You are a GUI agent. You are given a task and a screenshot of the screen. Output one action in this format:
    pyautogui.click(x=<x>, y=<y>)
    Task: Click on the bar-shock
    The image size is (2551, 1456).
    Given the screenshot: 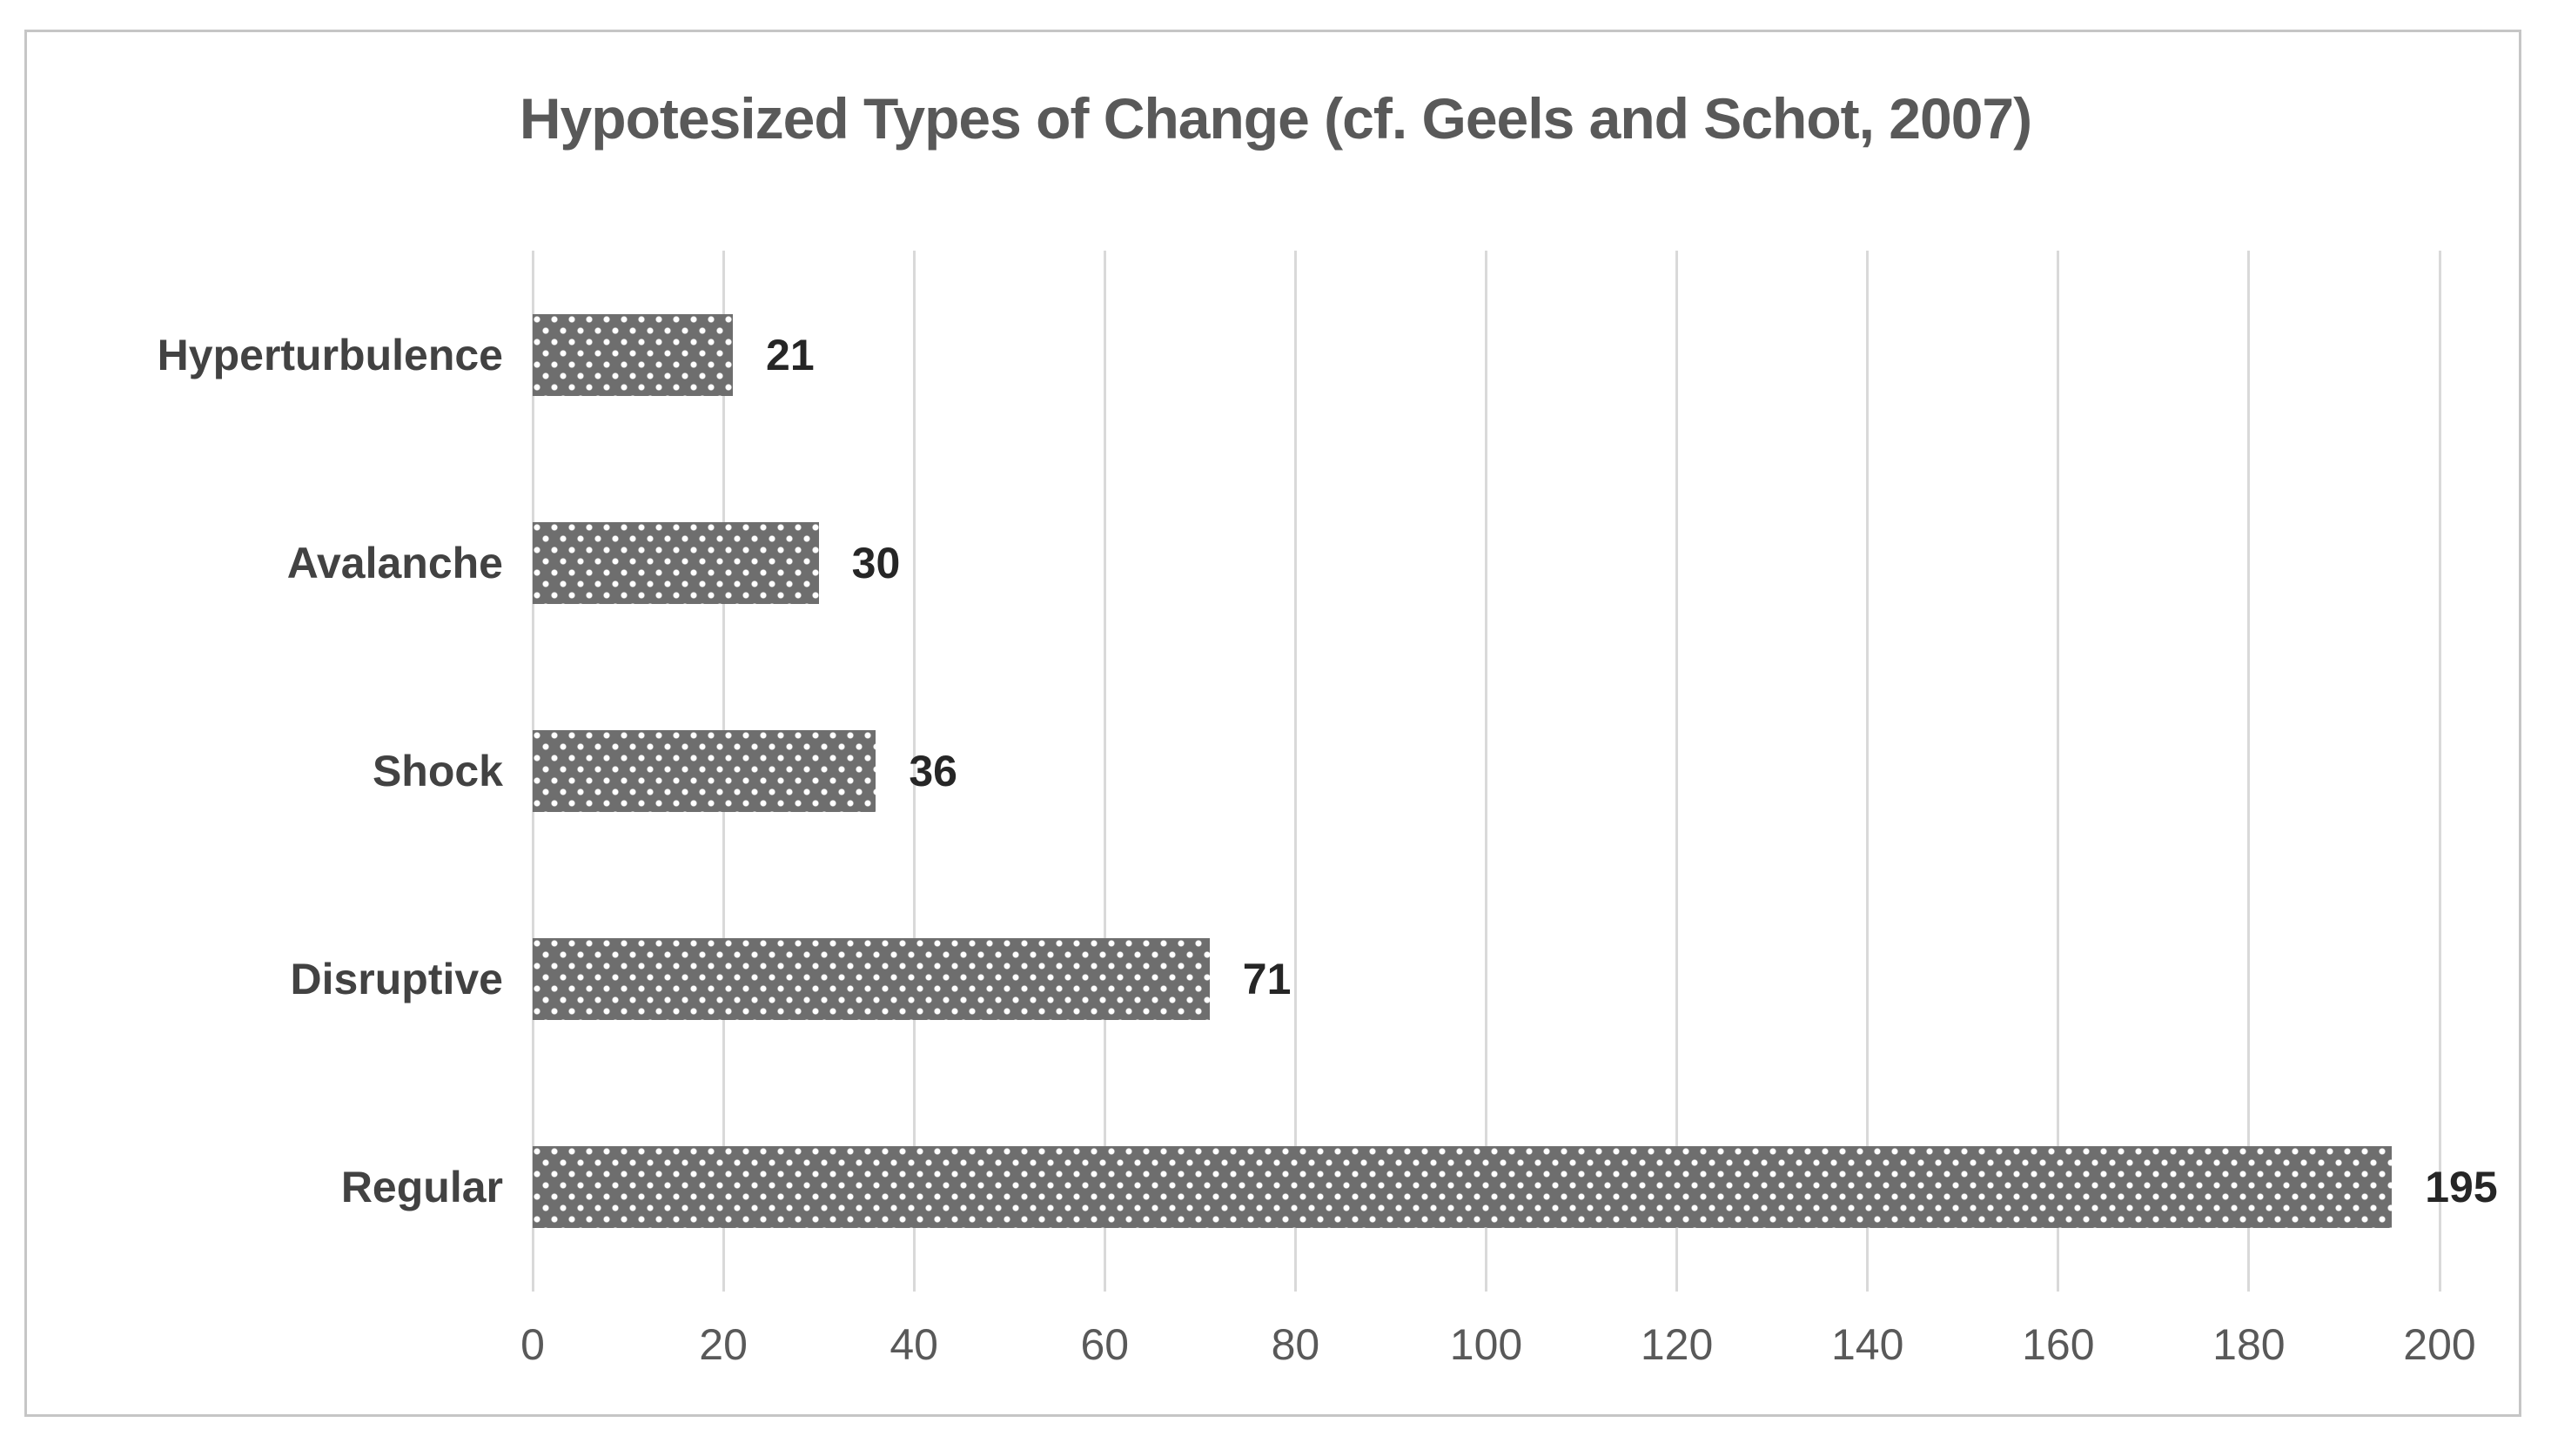 What is the action you would take?
    pyautogui.click(x=704, y=771)
    